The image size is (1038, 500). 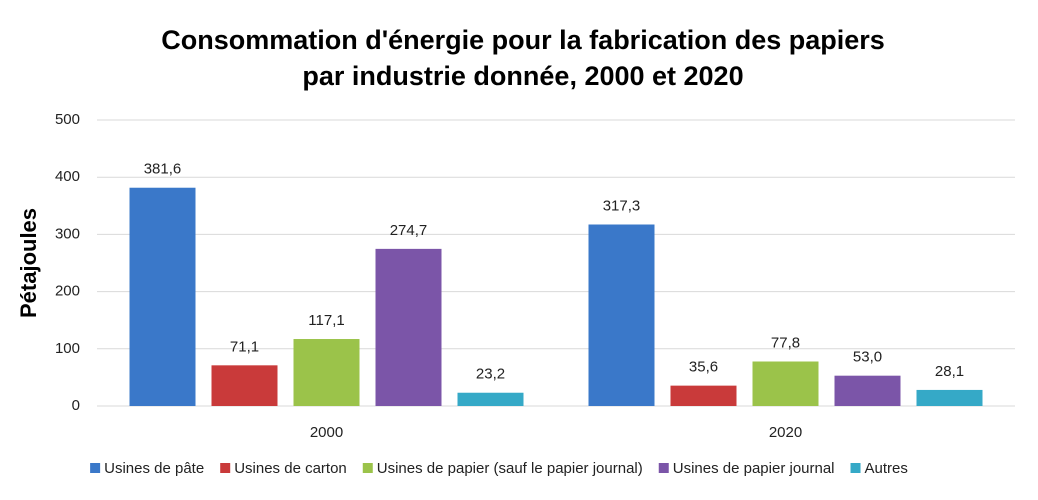 What do you see at coordinates (886, 468) in the screenshot?
I see `legend-label: Autres` at bounding box center [886, 468].